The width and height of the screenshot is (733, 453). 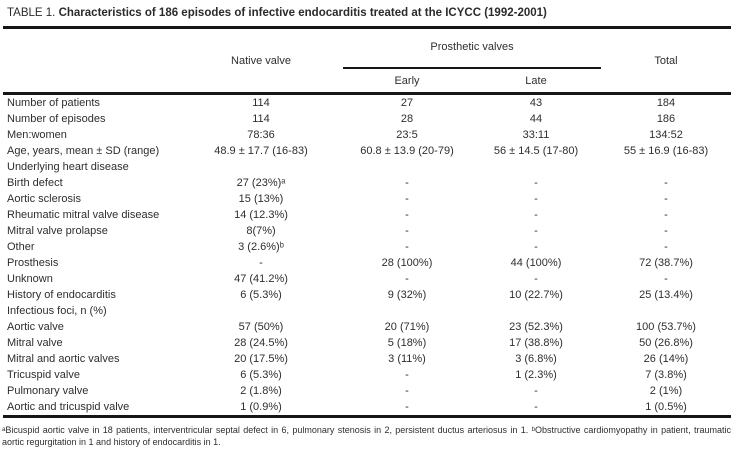 I want to click on cell-native-valve: 48.9 ± 17.7 (16-83), so click(x=261, y=151).